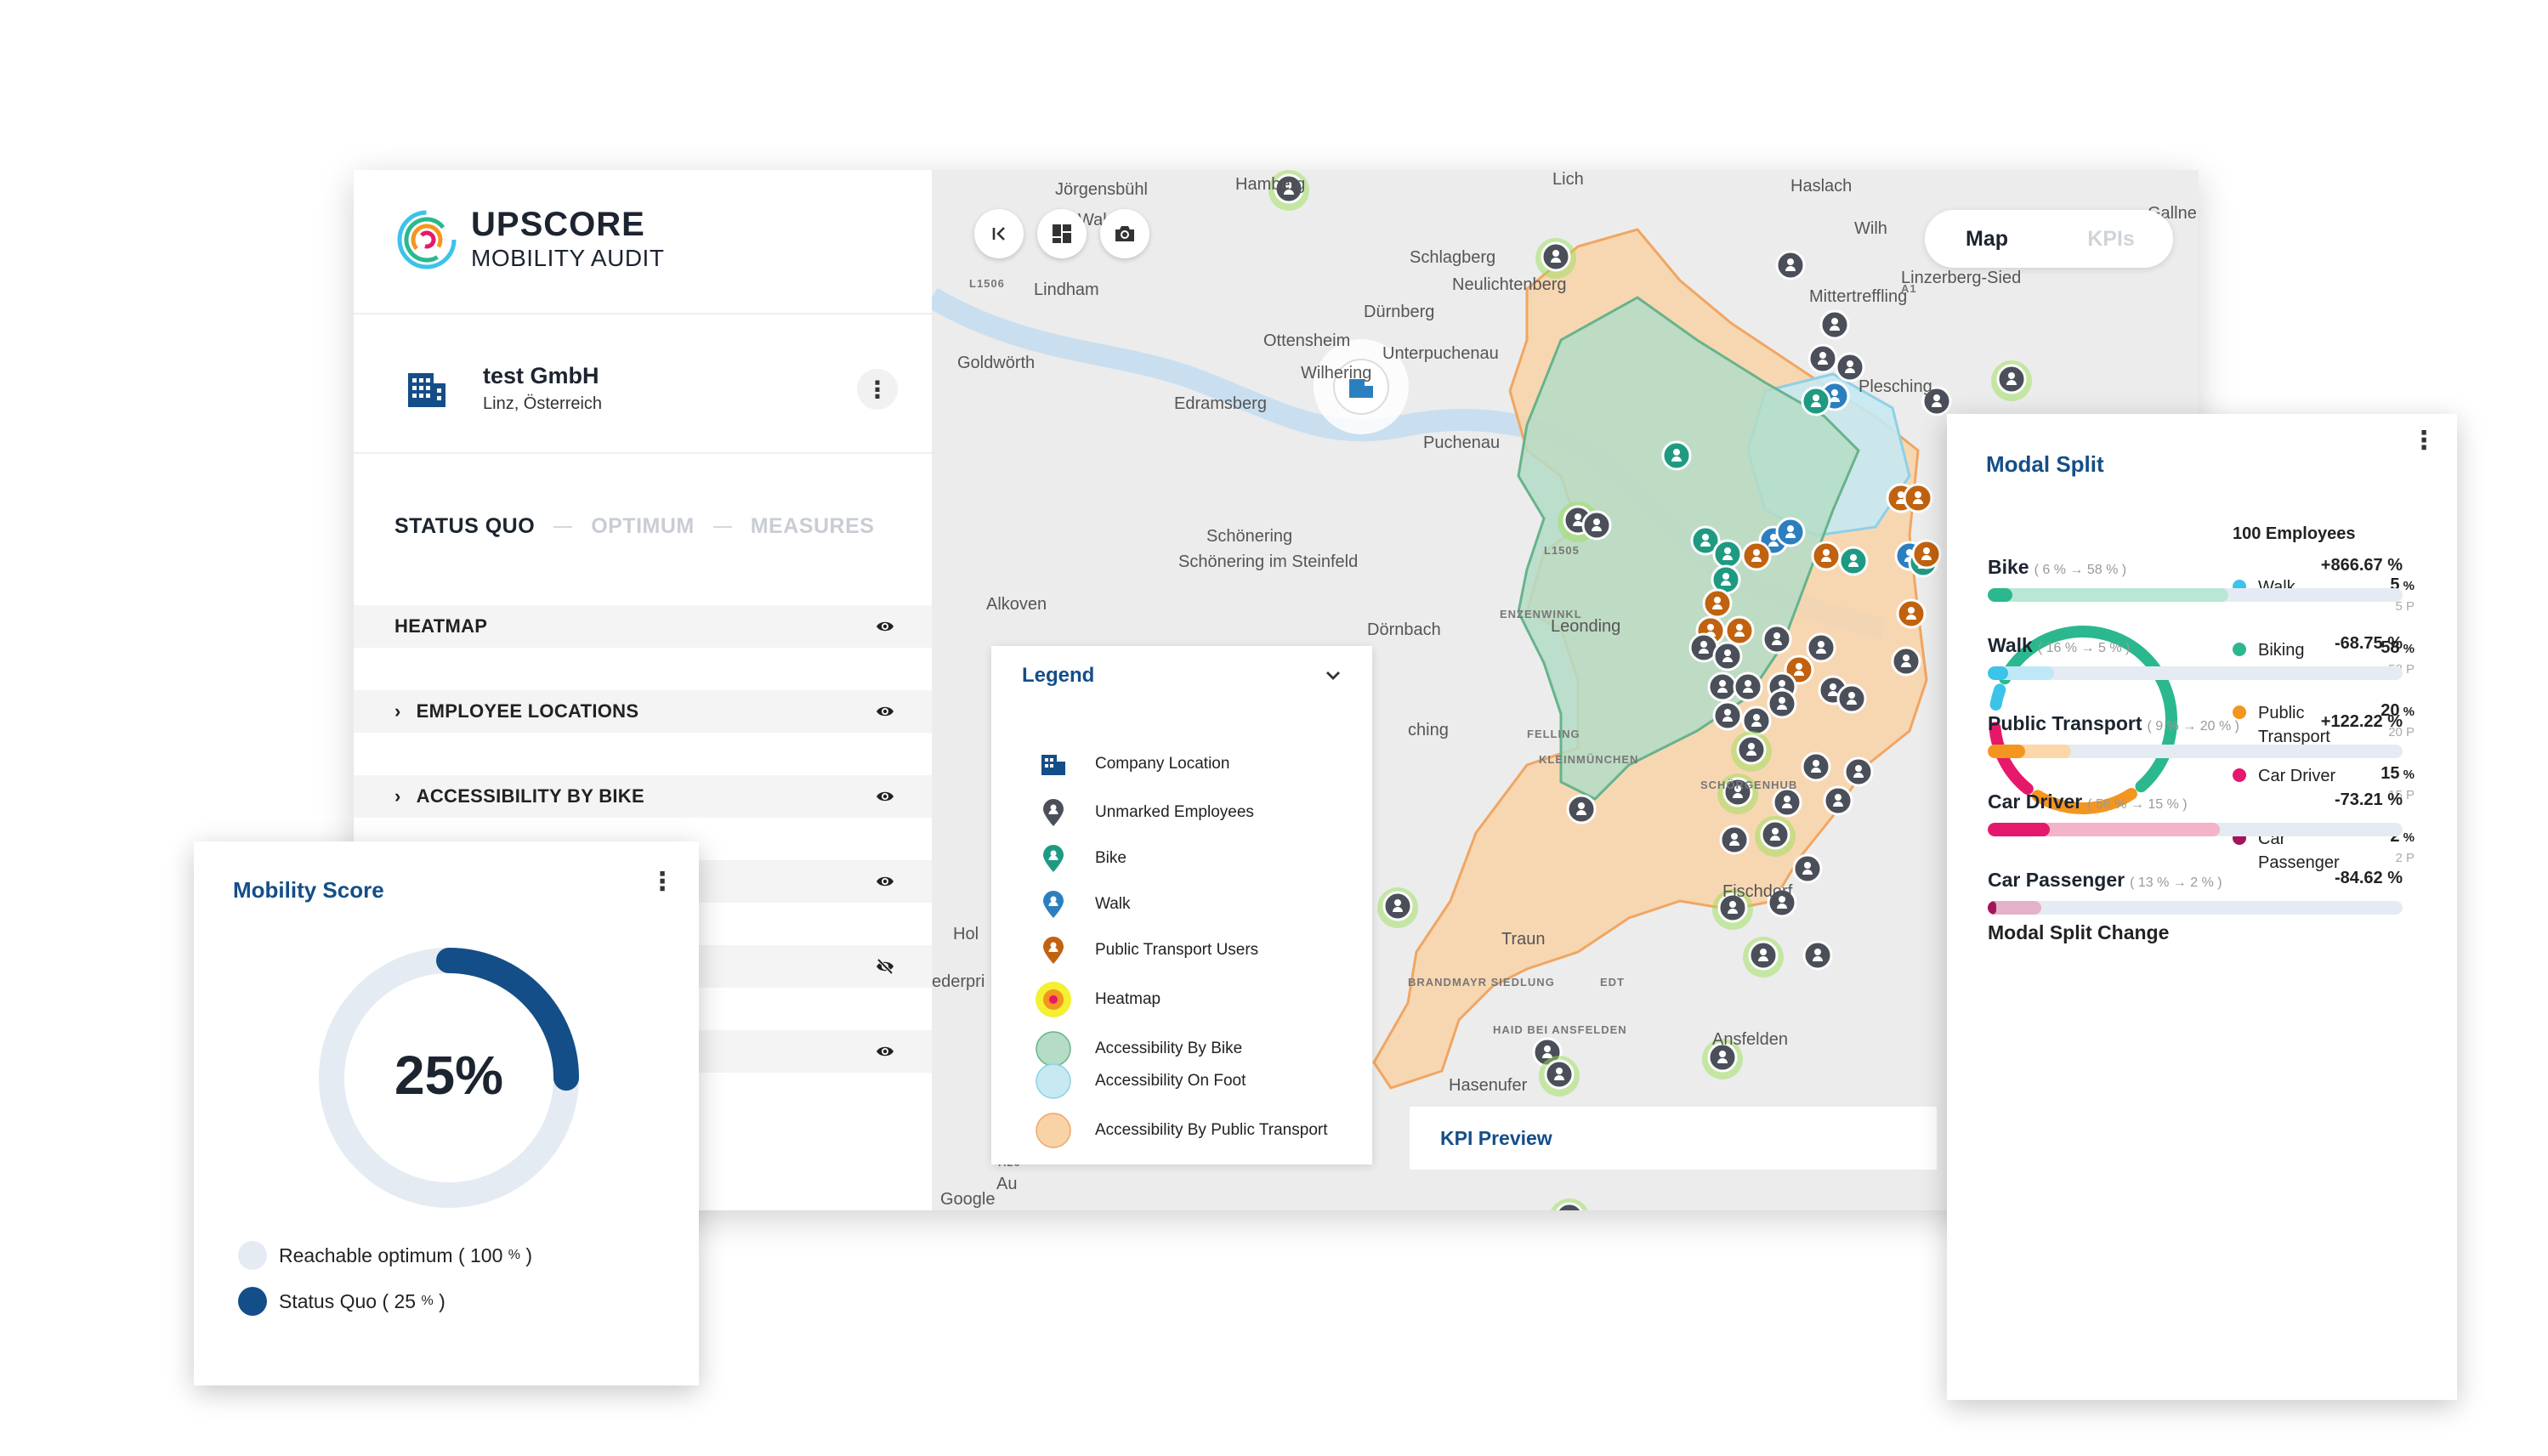 Image resolution: width=2548 pixels, height=1456 pixels. Describe the element at coordinates (1220, 403) in the screenshot. I see `map-place-label: Edramsberg` at that location.